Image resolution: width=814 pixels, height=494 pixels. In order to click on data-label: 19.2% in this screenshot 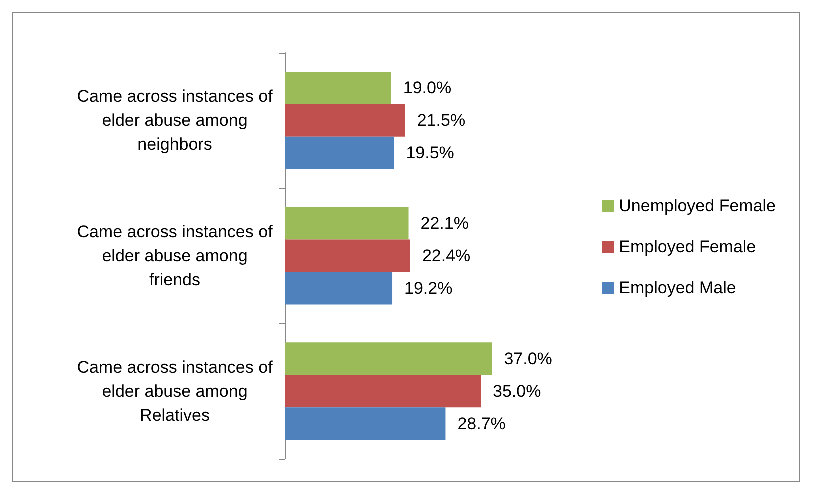, I will do `click(428, 288)`.